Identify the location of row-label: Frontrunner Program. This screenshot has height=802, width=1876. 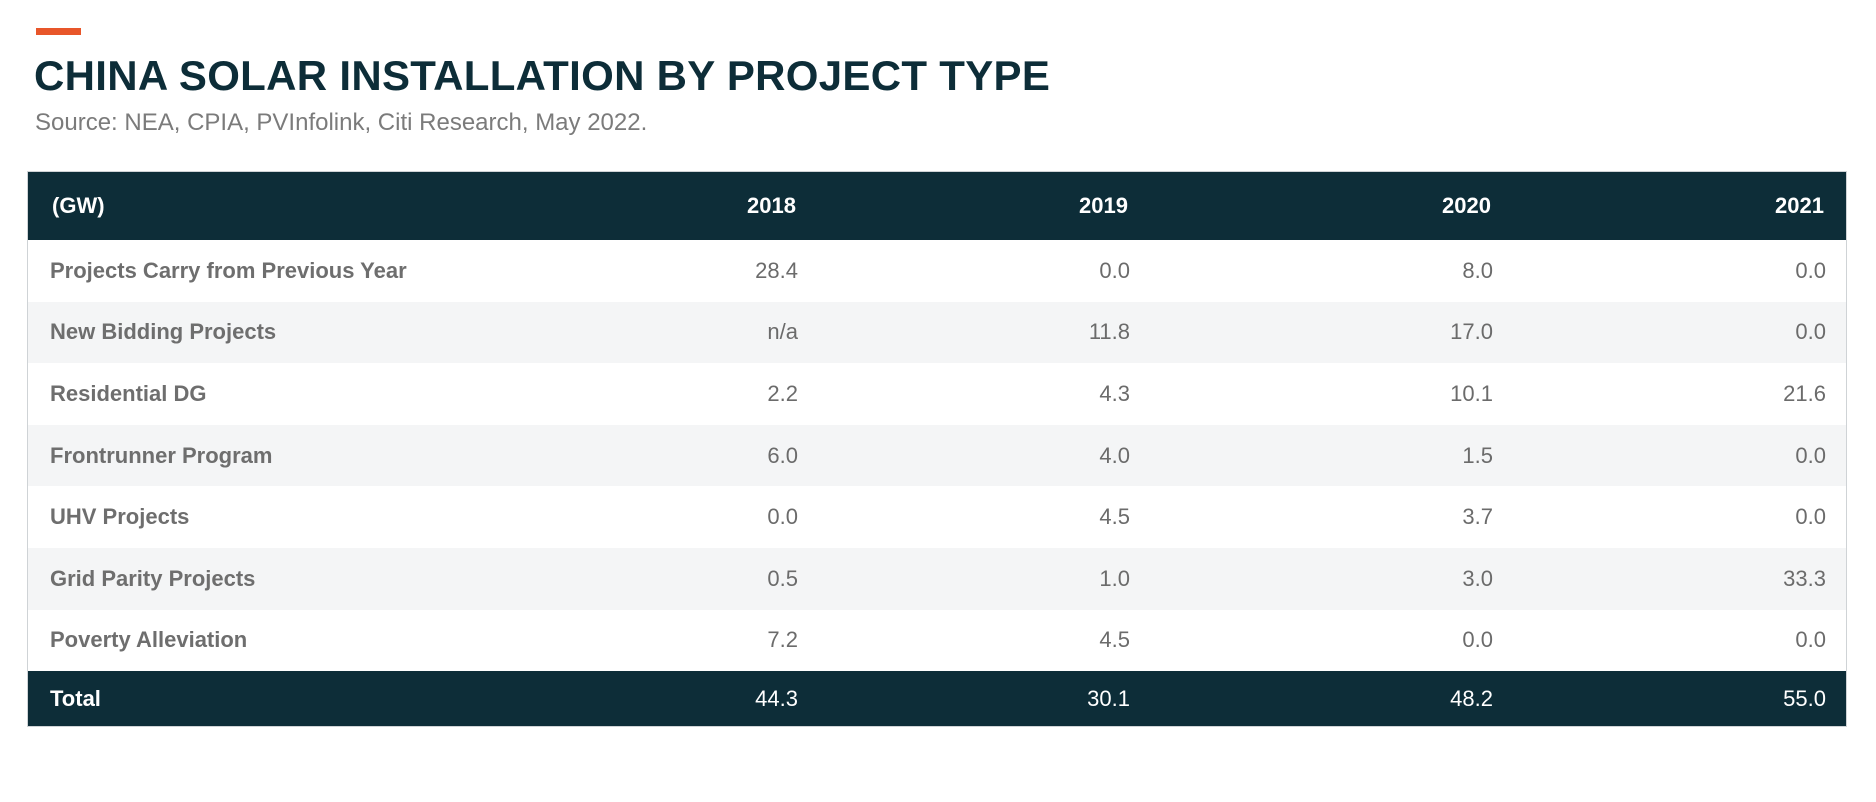
(161, 455).